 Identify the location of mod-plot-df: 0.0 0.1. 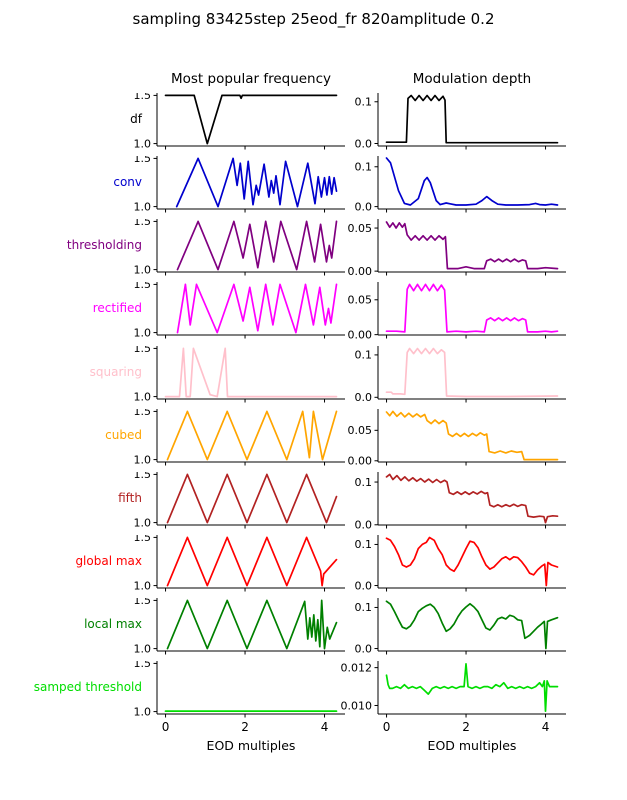
(460, 121).